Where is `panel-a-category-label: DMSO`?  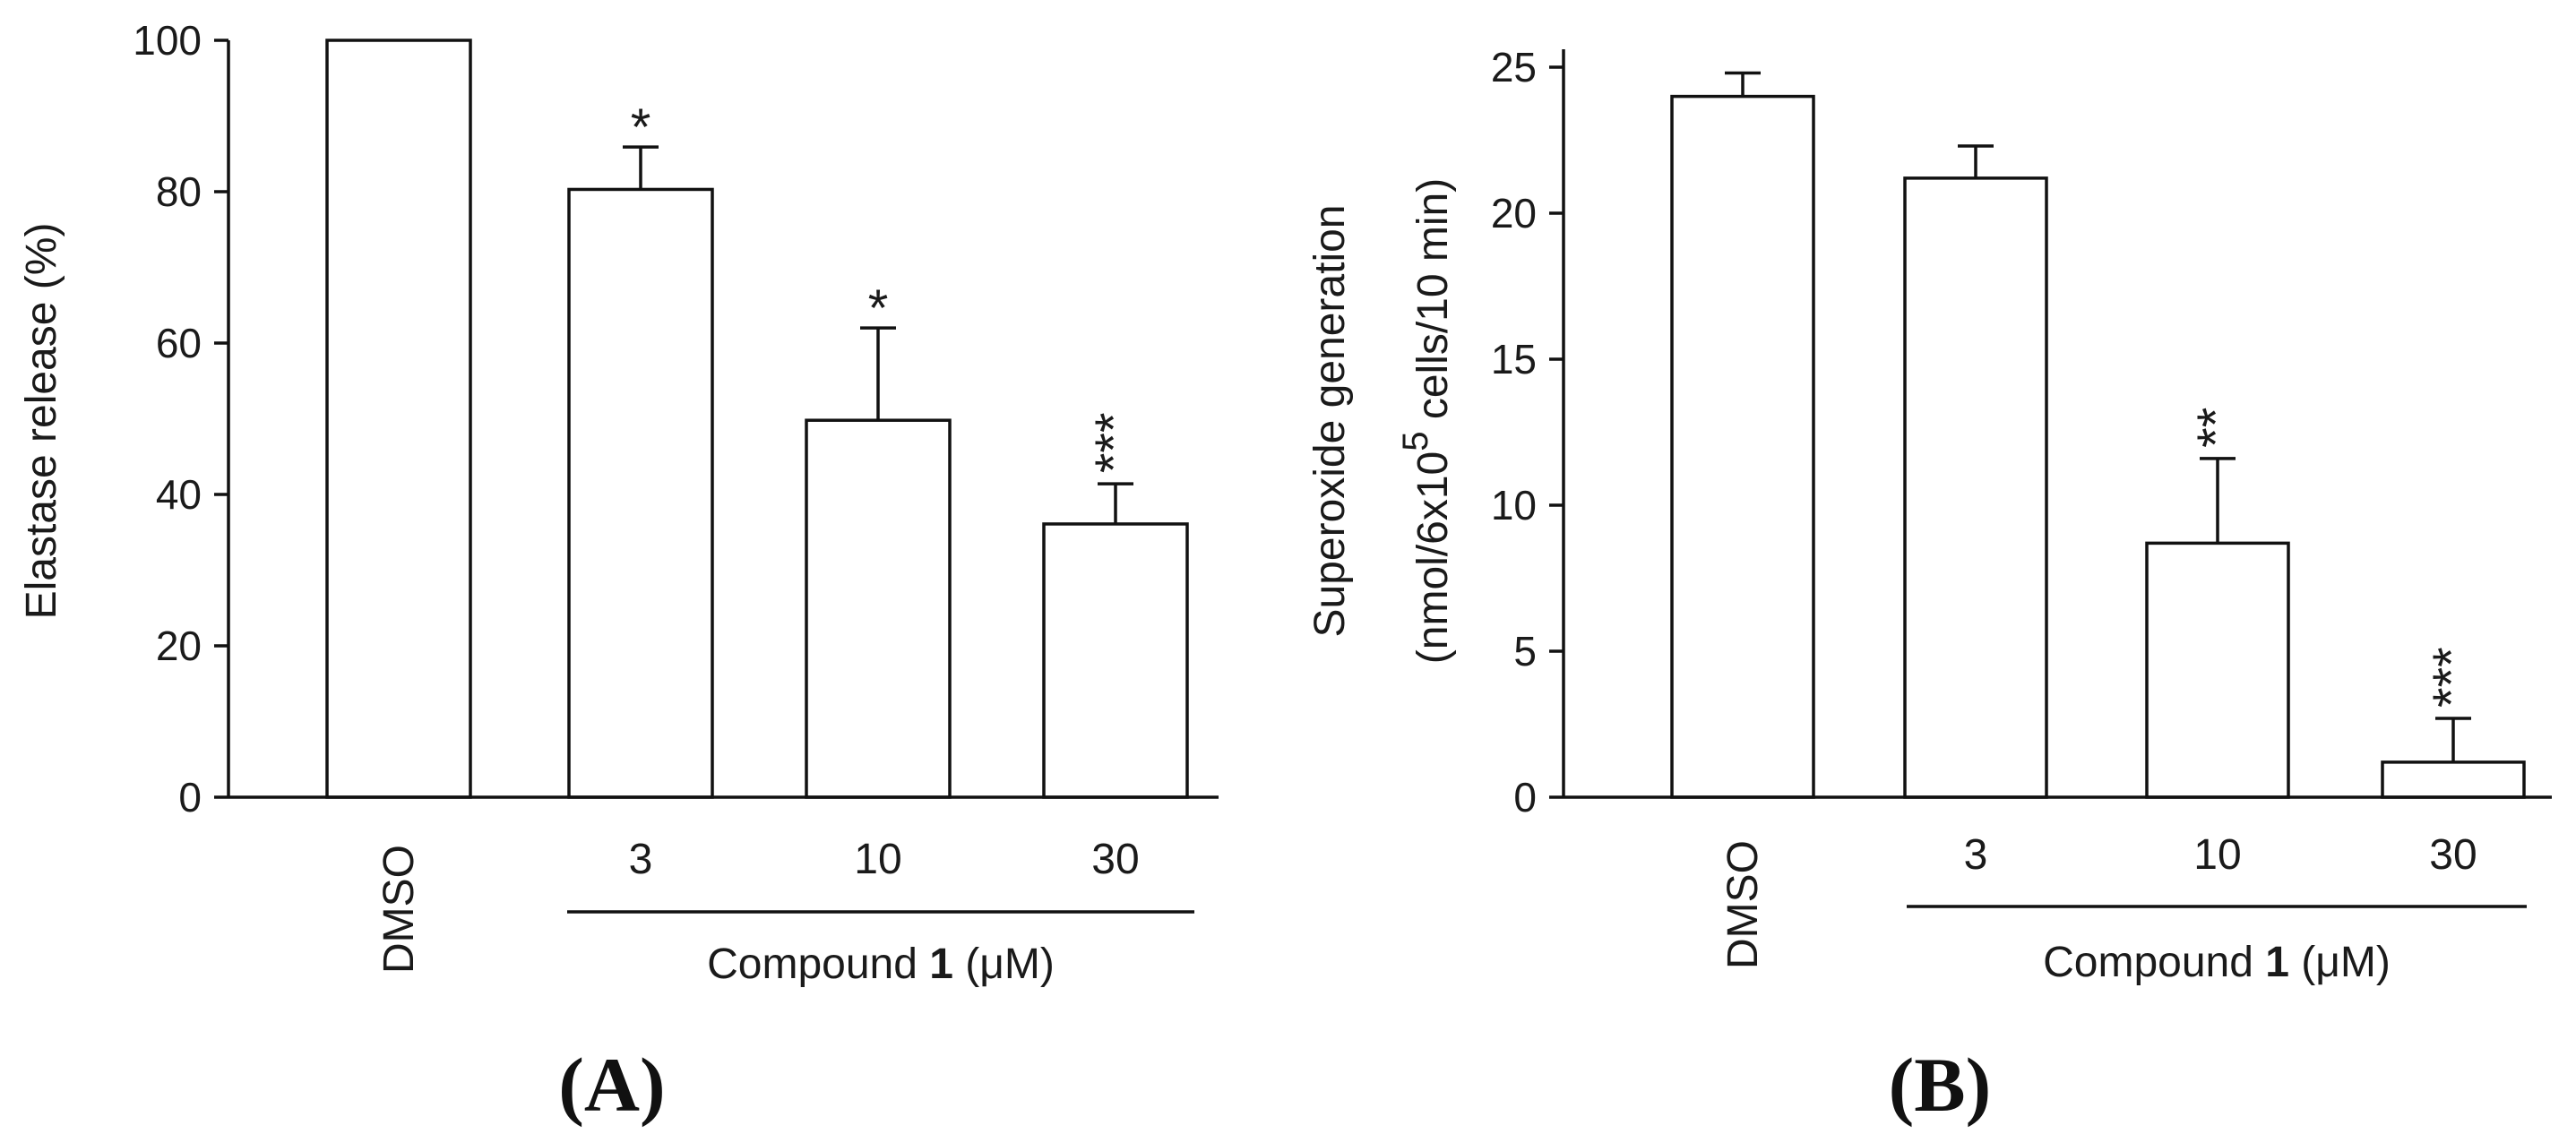
panel-a-category-label: DMSO is located at coordinates (399, 910).